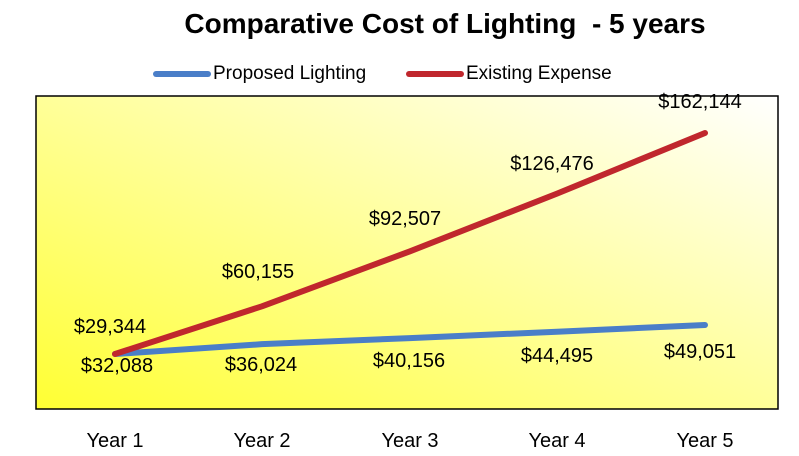 This screenshot has height=456, width=799. What do you see at coordinates (700, 352) in the screenshot?
I see `data-label-proposed-5: $49,051` at bounding box center [700, 352].